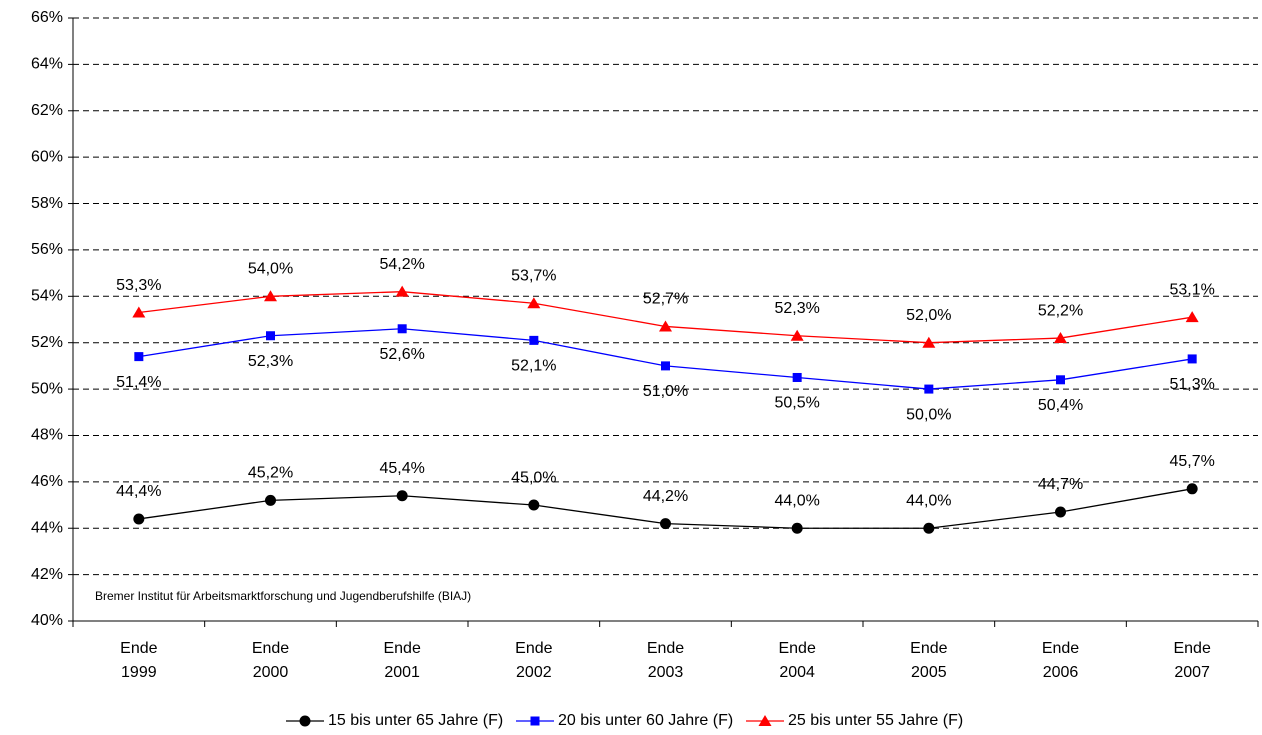 This screenshot has height=735, width=1262. What do you see at coordinates (1191, 384) in the screenshot?
I see `data-label: 51,3%` at bounding box center [1191, 384].